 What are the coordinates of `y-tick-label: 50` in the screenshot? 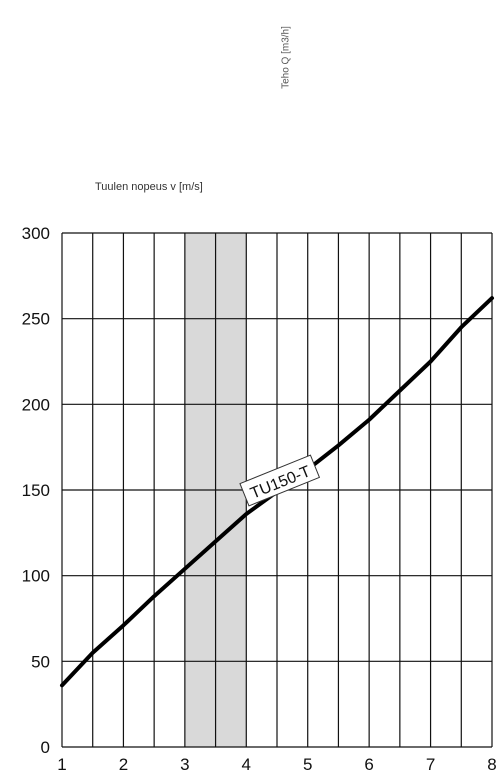 It's located at (40, 661).